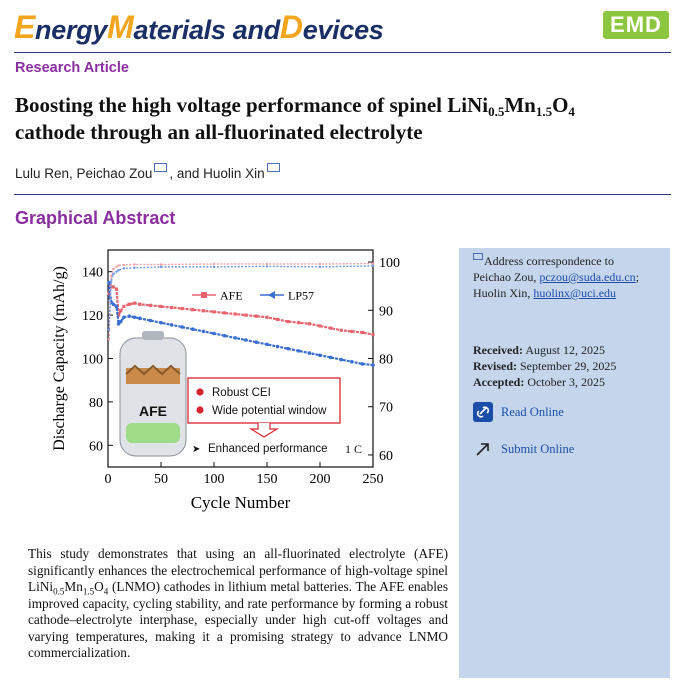 Image resolution: width=685 pixels, height=688 pixels. Describe the element at coordinates (520, 105) in the screenshot. I see `title-text: Mn` at that location.